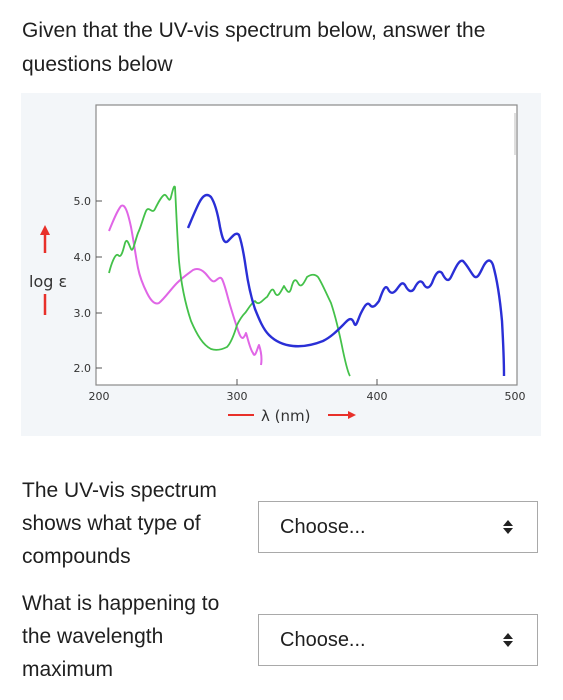  I want to click on y-tick-label: 5.0, so click(83, 201).